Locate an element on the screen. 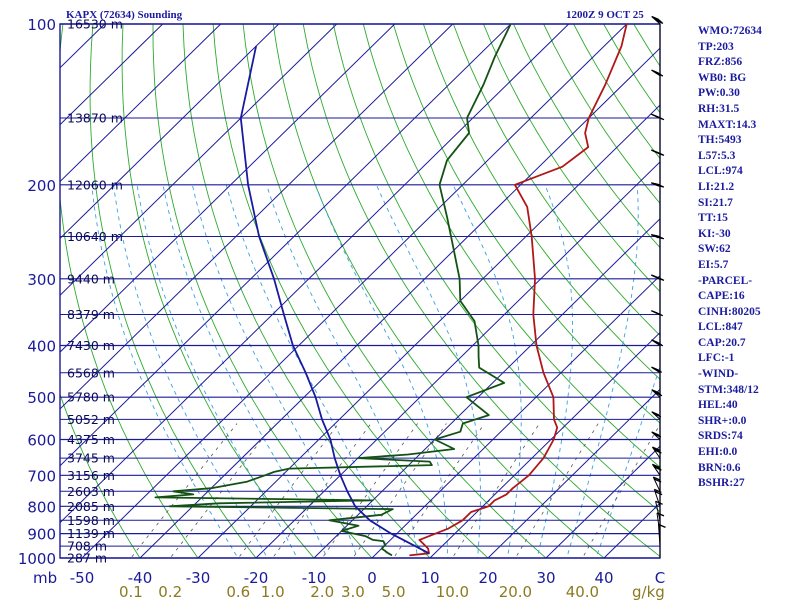  index-item: SI:21.7 is located at coordinates (715, 202).